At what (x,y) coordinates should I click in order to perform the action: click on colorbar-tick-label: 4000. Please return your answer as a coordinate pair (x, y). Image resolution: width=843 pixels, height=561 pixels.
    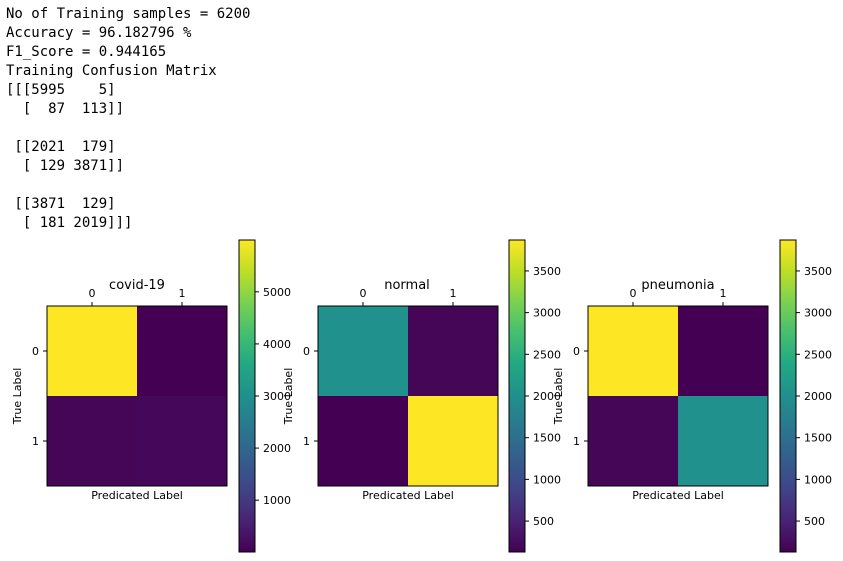
    Looking at the image, I should click on (277, 344).